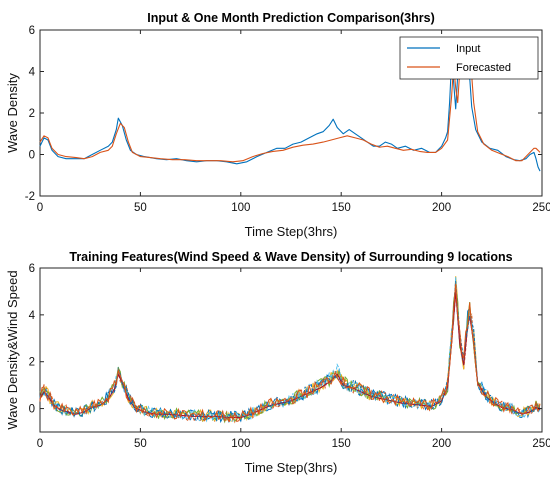 This screenshot has width=550, height=490. What do you see at coordinates (341, 444) in the screenshot?
I see `bottom-x-tick-label: 150` at bounding box center [341, 444].